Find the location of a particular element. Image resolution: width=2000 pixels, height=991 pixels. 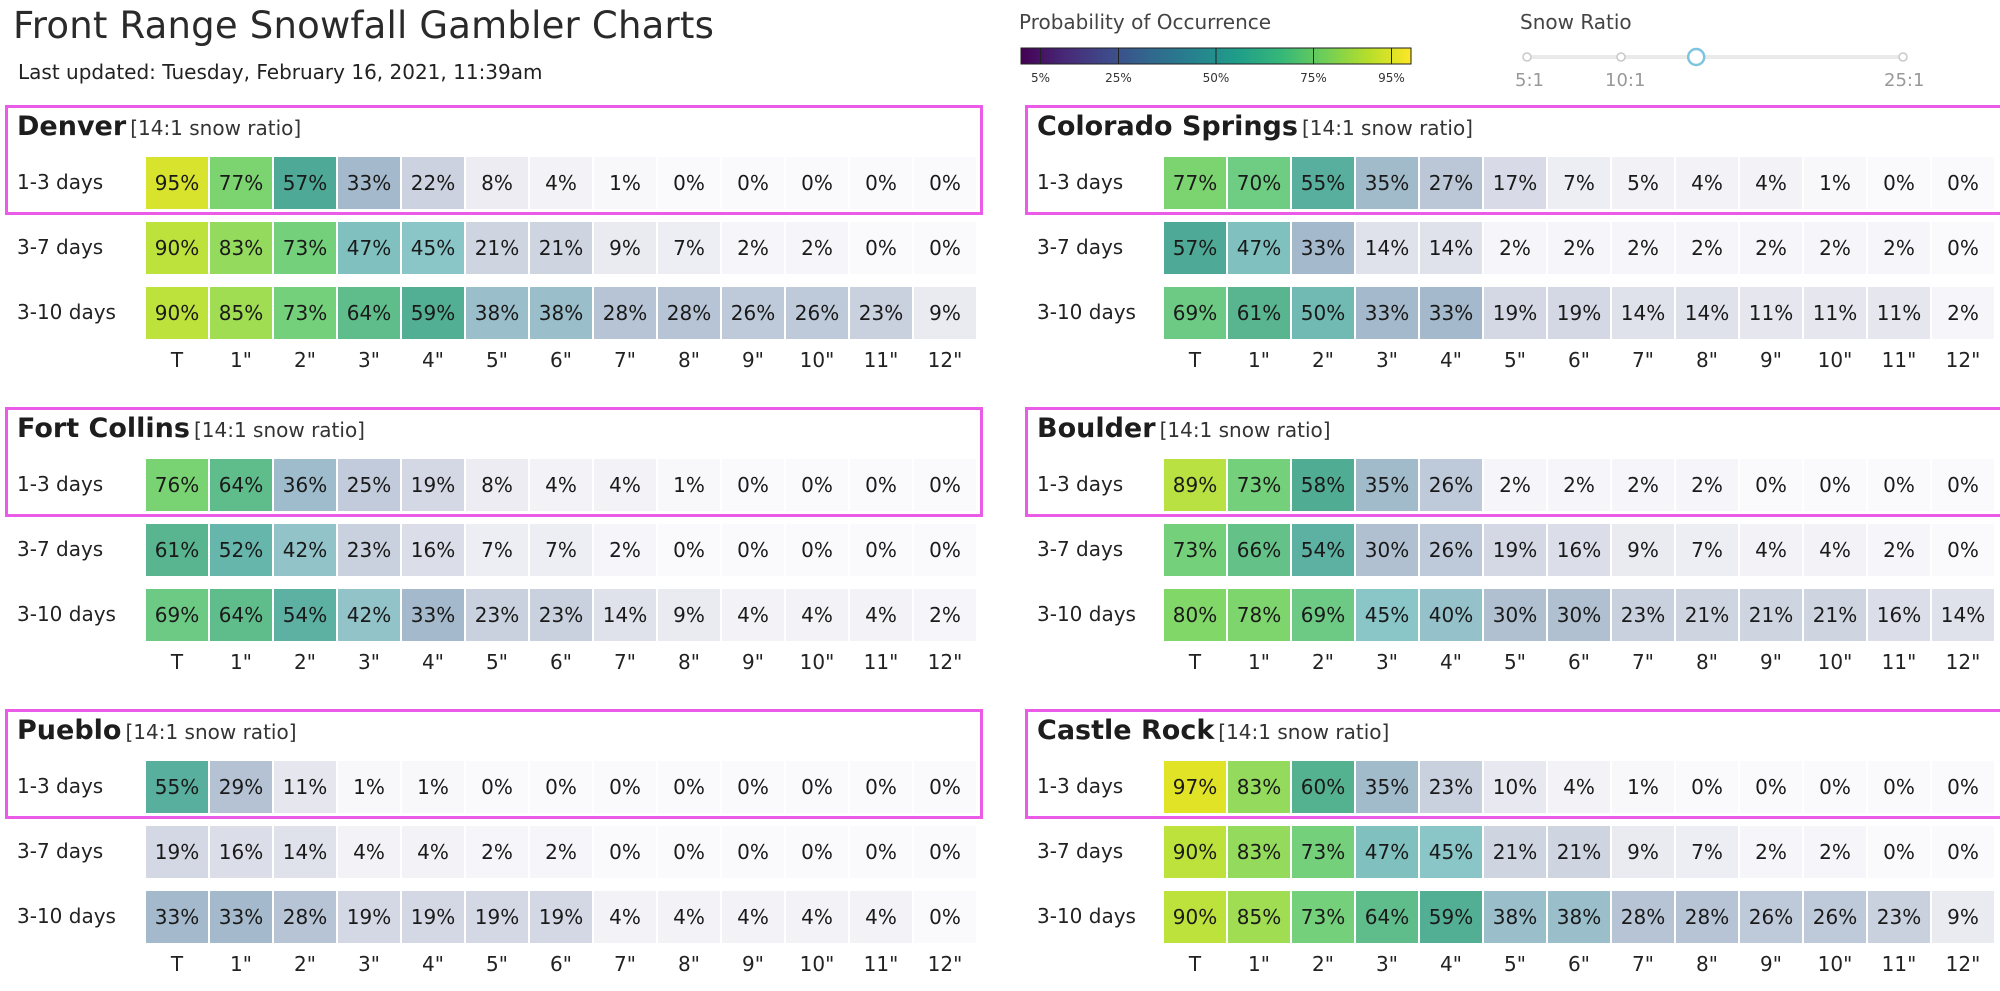

heatmap-cell: 58% is located at coordinates (1323, 485).